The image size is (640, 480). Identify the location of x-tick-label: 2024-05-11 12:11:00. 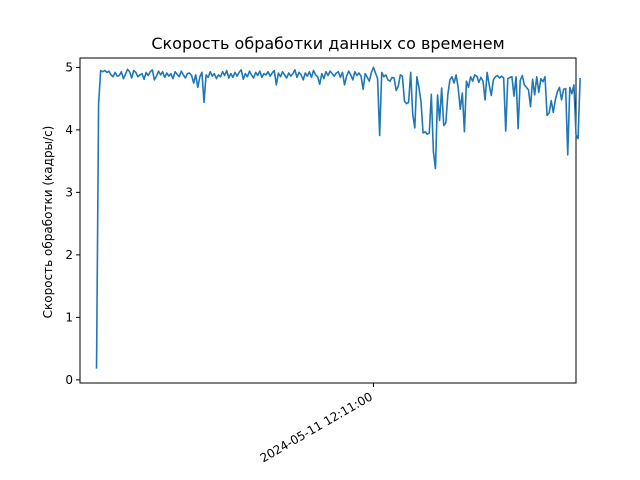
(316, 427).